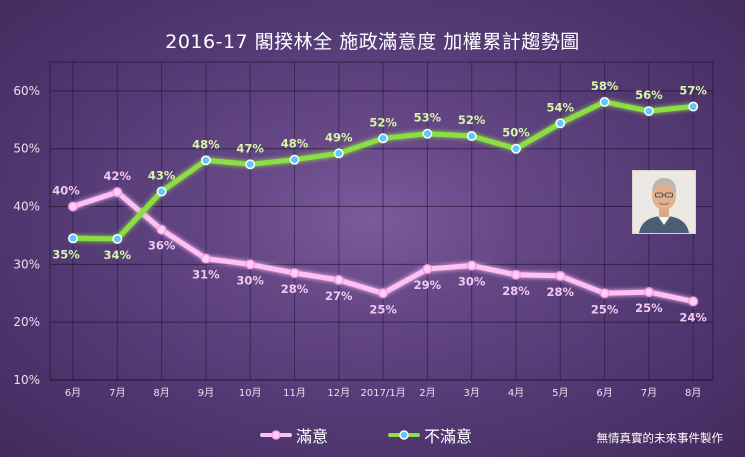 The image size is (745, 457). Describe the element at coordinates (206, 275) in the screenshot. I see `data-label-satisfied: 31%` at that location.